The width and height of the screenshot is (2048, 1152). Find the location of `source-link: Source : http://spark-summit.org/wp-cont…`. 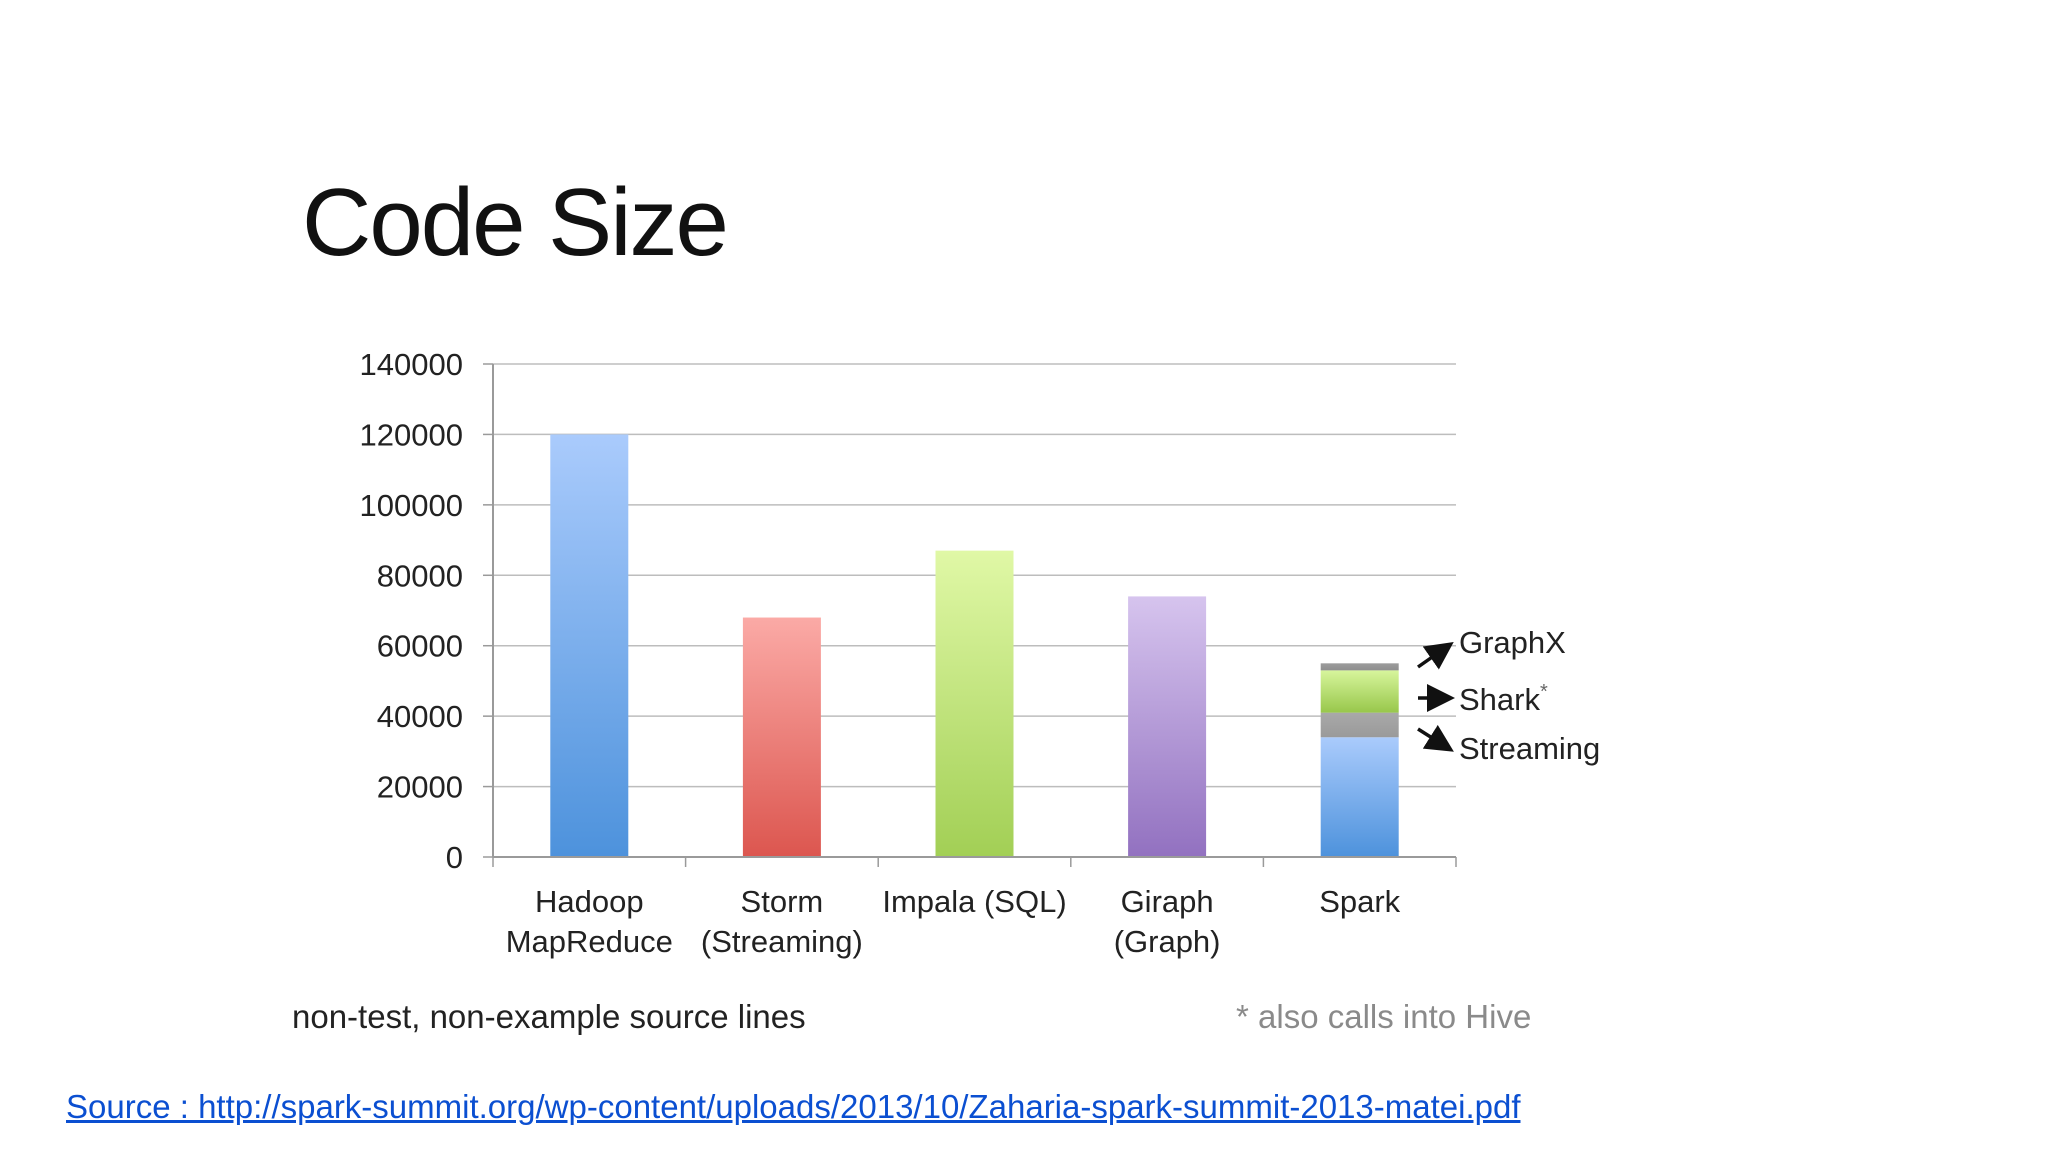

source-link: Source : http://spark-summit.org/wp-cont… is located at coordinates (793, 1106).